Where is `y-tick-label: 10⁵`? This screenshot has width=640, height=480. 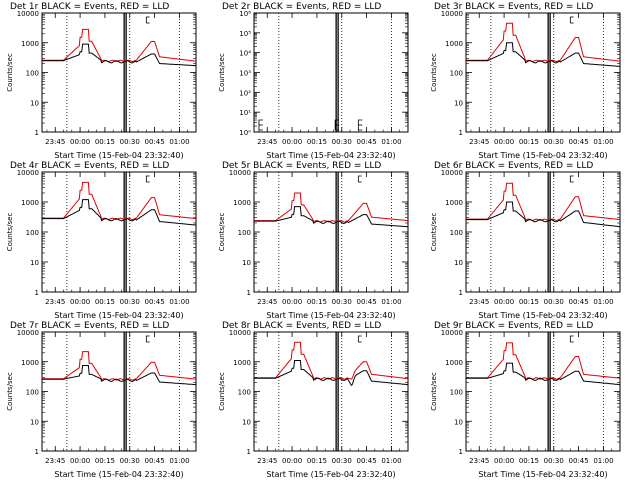
y-tick-label: 10⁵ is located at coordinates (245, 34).